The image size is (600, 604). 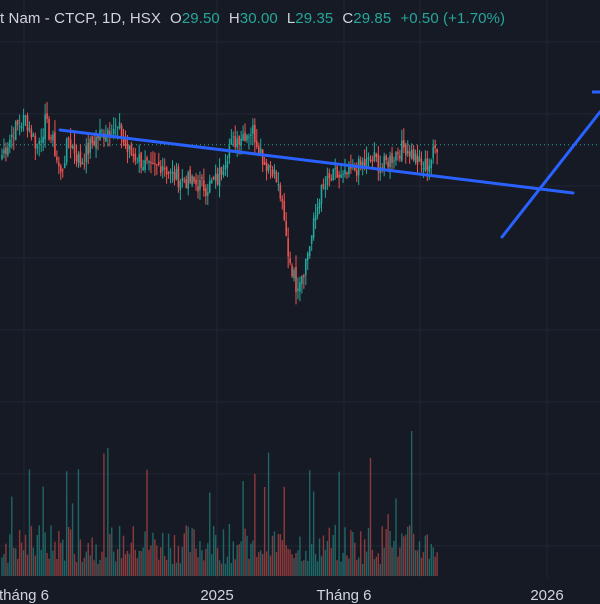 What do you see at coordinates (344, 595) in the screenshot?
I see `x-tick-label-3: Tháng 6` at bounding box center [344, 595].